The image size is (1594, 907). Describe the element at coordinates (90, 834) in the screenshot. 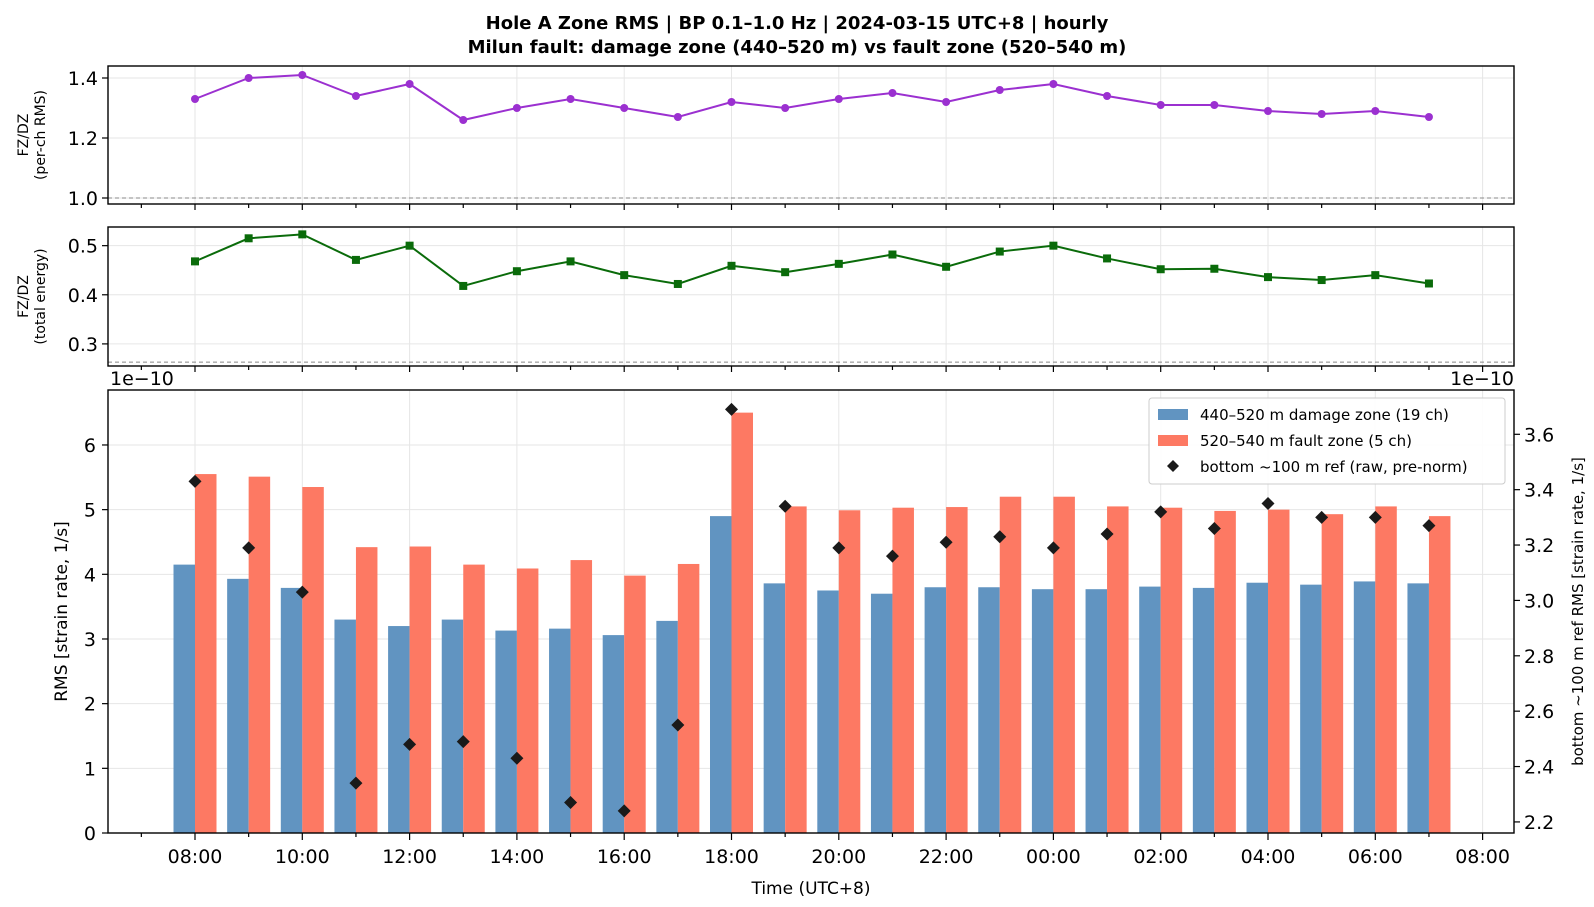

I see `y-tick-label: 0` at that location.